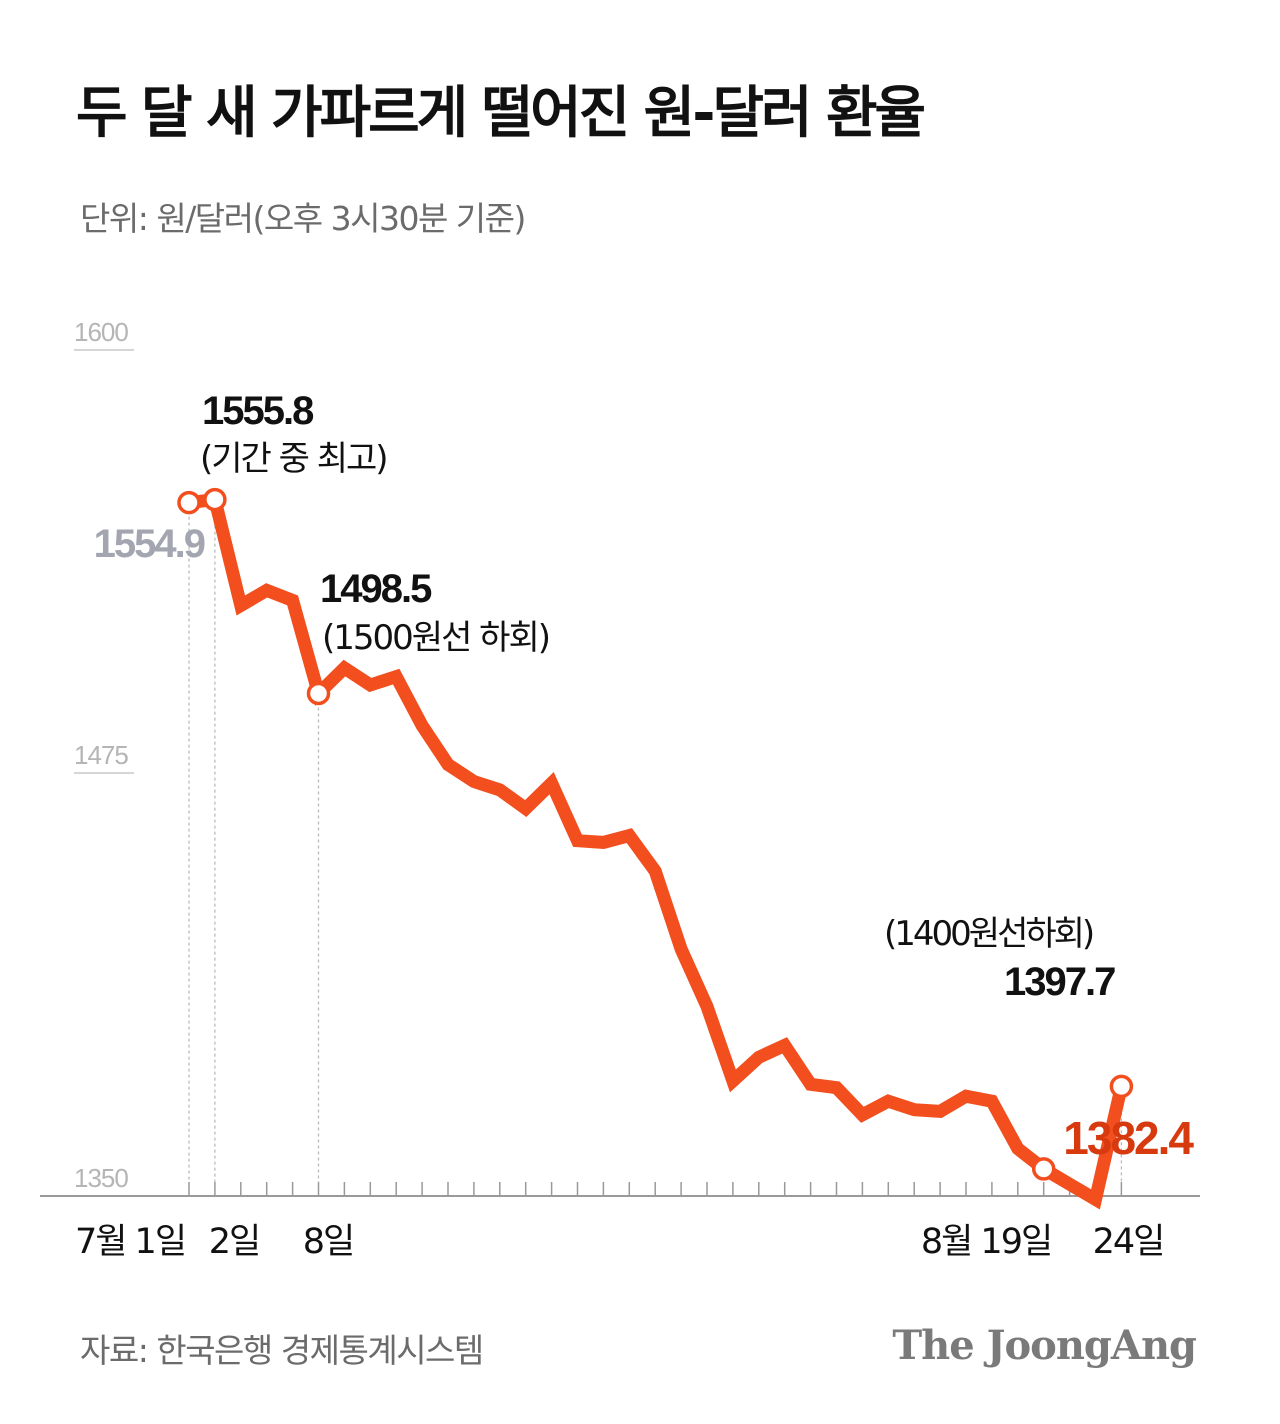 The height and width of the screenshot is (1424, 1280). I want to click on y-tick-label: 1600, so click(101, 332).